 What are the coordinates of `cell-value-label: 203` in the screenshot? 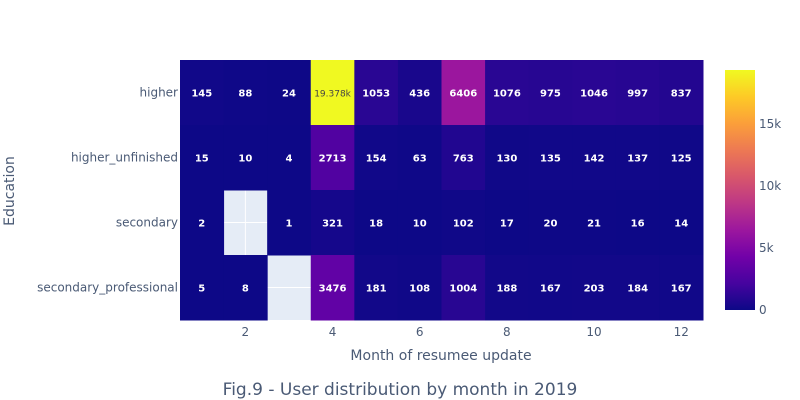 It's located at (594, 289).